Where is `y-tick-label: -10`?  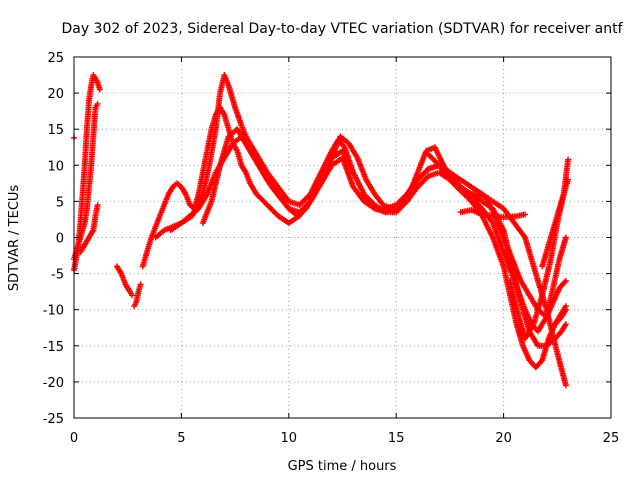 y-tick-label: -10 is located at coordinates (53, 311).